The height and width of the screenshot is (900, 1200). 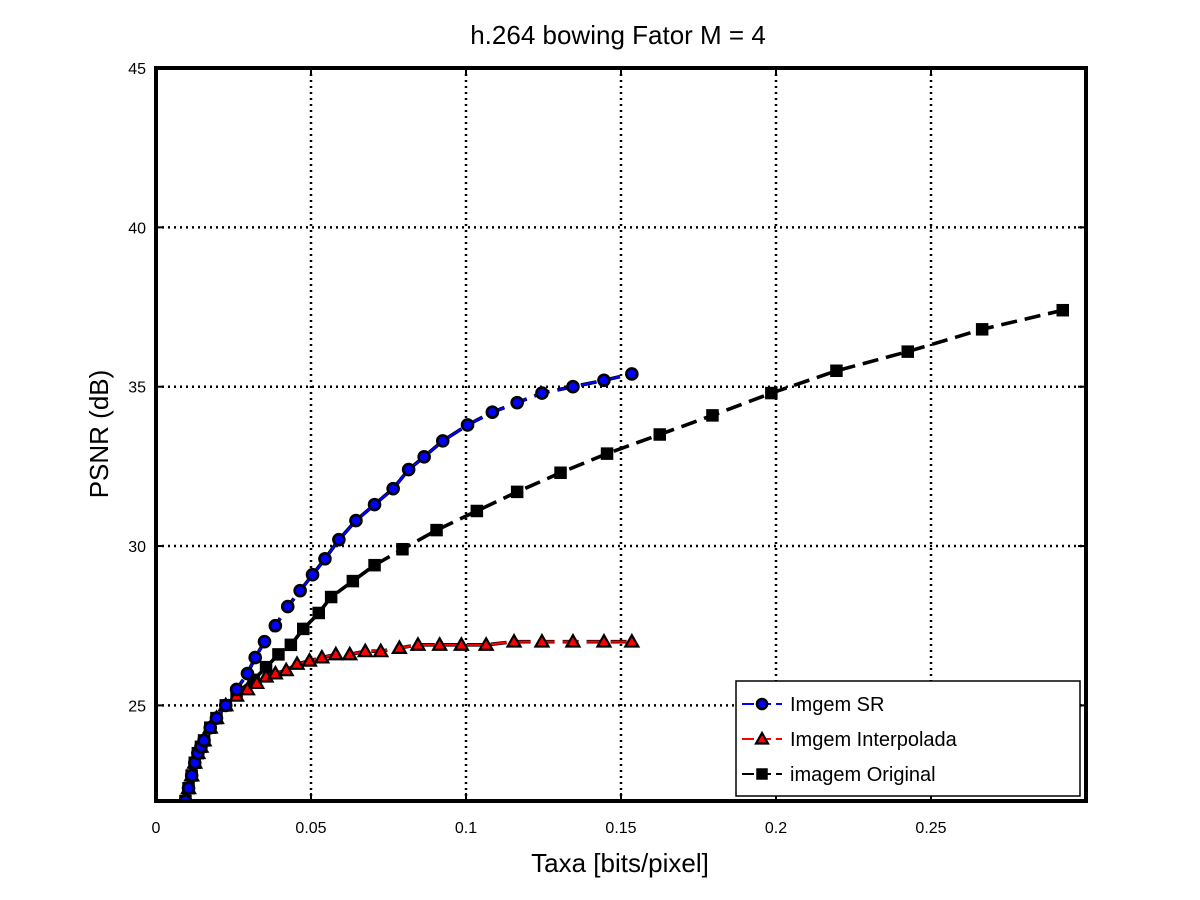 I want to click on y-axis-label: PSNR (dB), so click(x=99, y=434).